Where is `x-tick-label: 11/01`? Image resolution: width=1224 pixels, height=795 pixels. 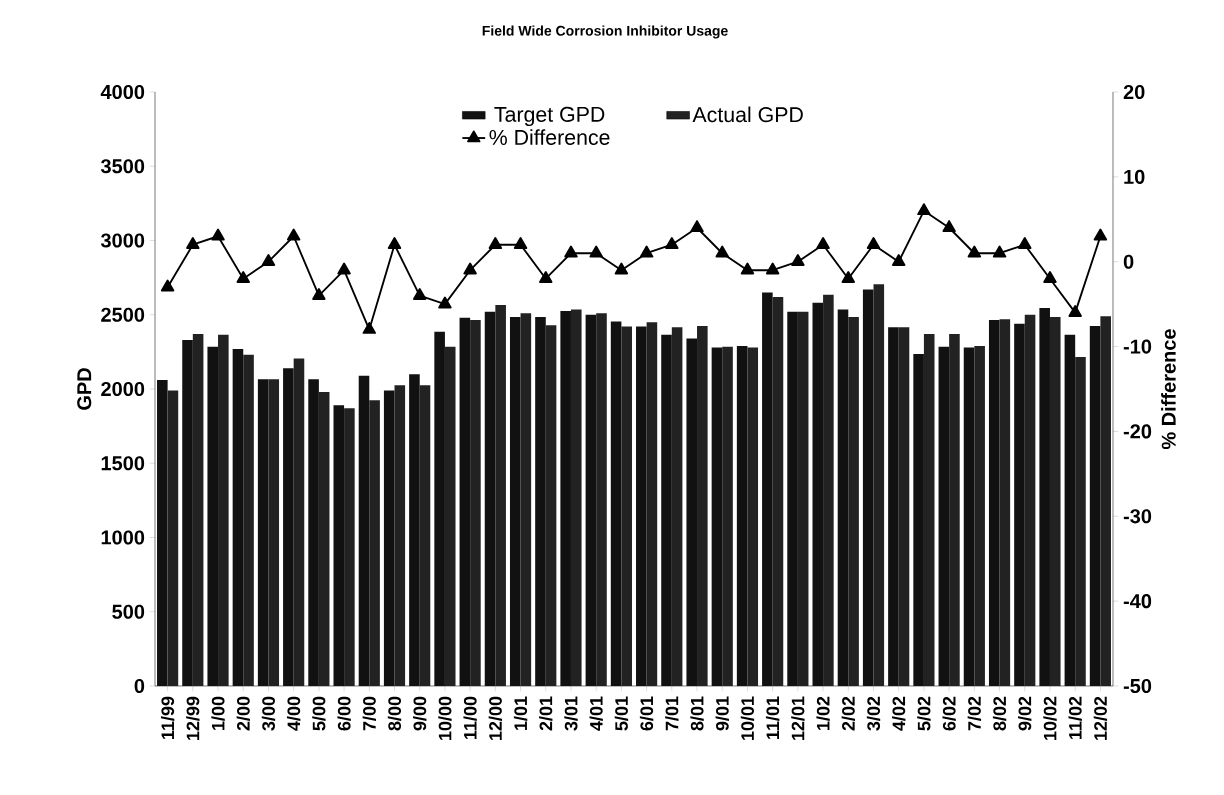
x-tick-label: 11/01 is located at coordinates (772, 717).